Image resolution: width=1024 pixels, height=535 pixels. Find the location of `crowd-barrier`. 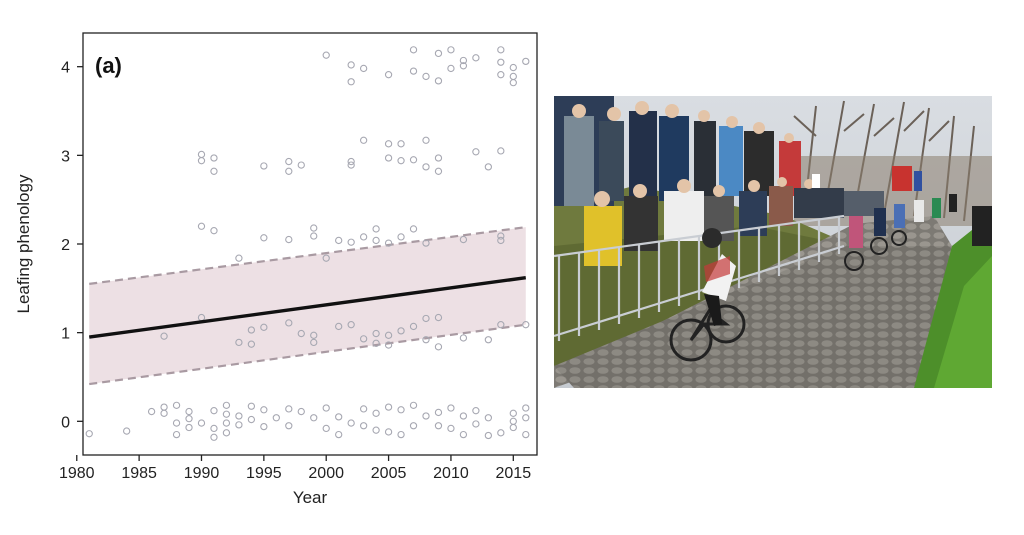

crowd-barrier is located at coordinates (699, 277).